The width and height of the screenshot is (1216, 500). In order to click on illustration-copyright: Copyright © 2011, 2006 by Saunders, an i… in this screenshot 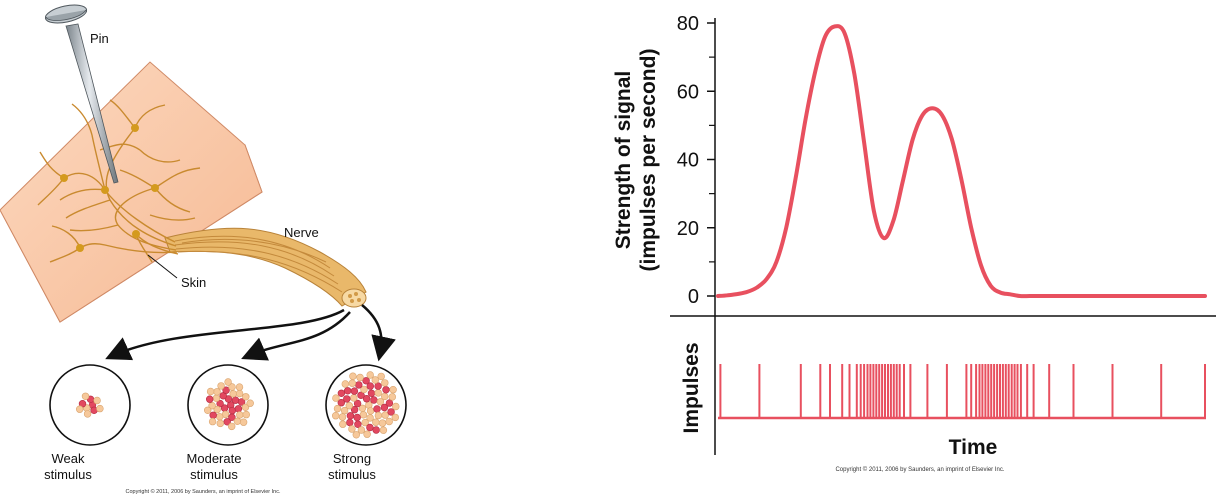, I will do `click(203, 491)`.